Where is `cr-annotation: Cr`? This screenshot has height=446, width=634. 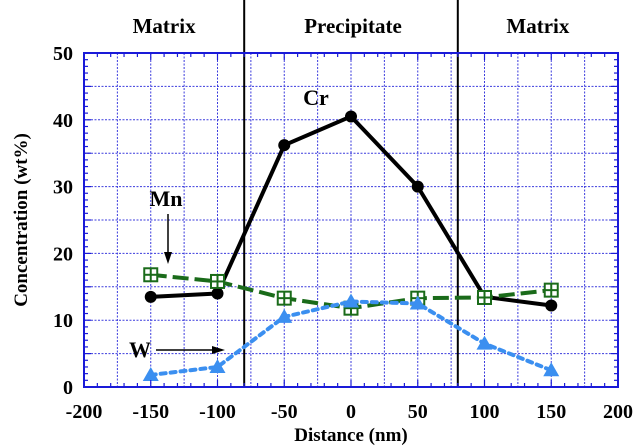
cr-annotation: Cr is located at coordinates (316, 97).